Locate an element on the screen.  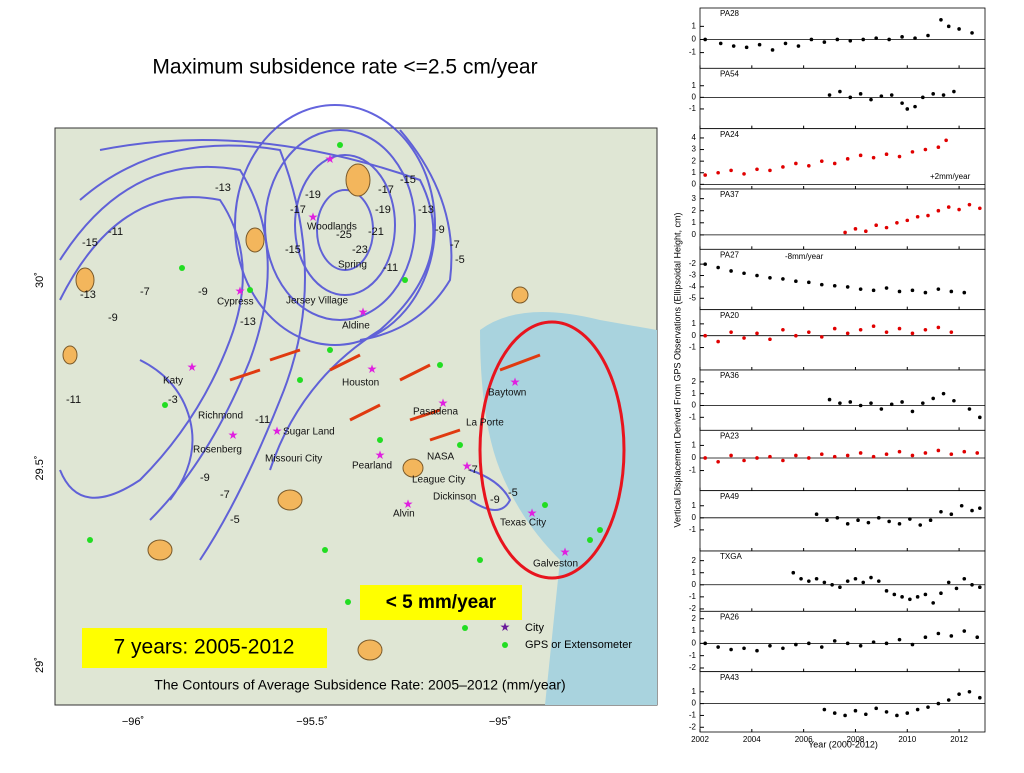
y-tick-label: -1 is located at coordinates (693, 715).